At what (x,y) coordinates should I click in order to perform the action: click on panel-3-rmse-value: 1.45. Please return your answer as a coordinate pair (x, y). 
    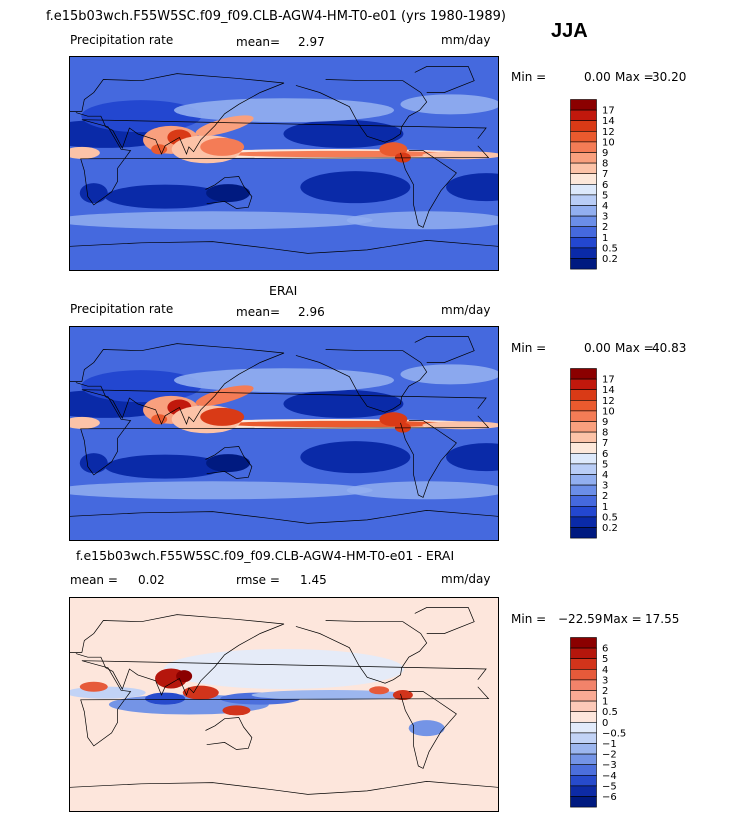
    Looking at the image, I should click on (313, 580).